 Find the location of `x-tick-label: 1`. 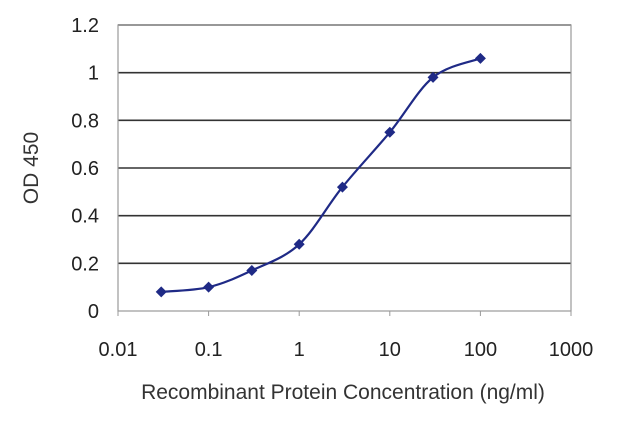

x-tick-label: 1 is located at coordinates (299, 350).